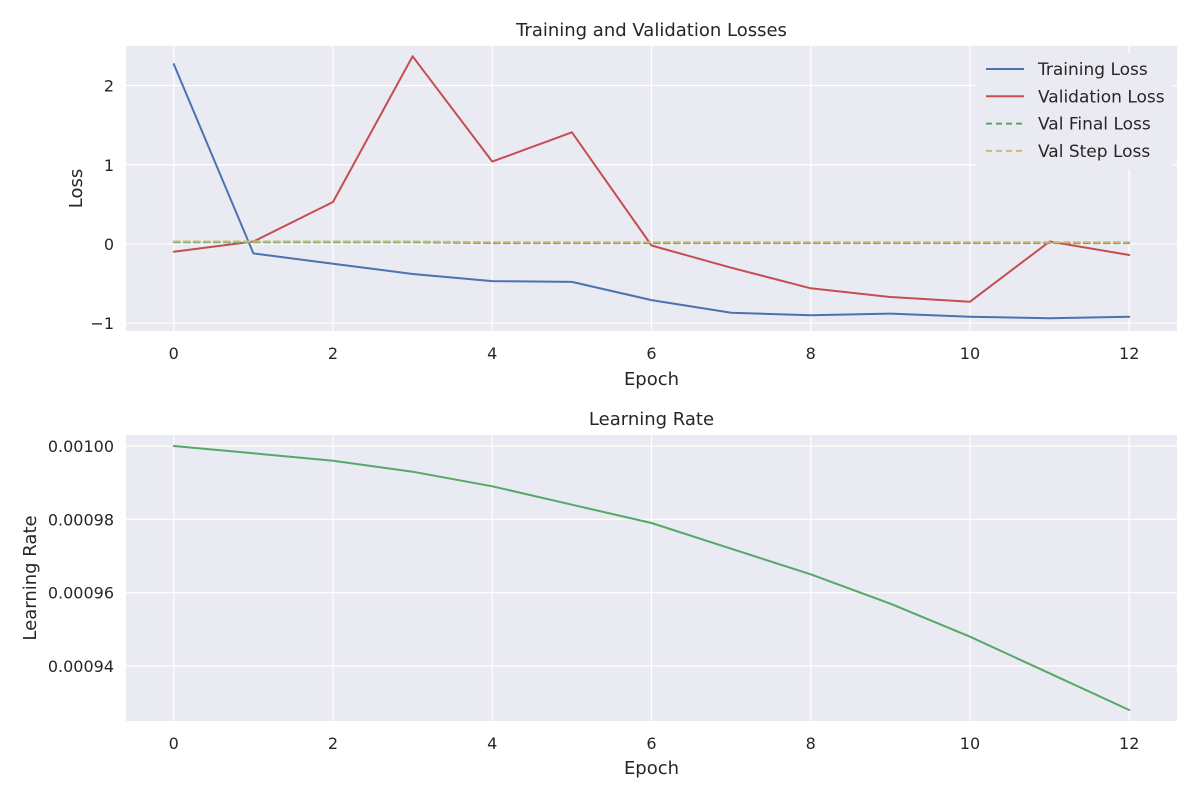 Image resolution: width=1200 pixels, height=800 pixels. What do you see at coordinates (30, 577) in the screenshot?
I see `y-axis-label: Learning Rate` at bounding box center [30, 577].